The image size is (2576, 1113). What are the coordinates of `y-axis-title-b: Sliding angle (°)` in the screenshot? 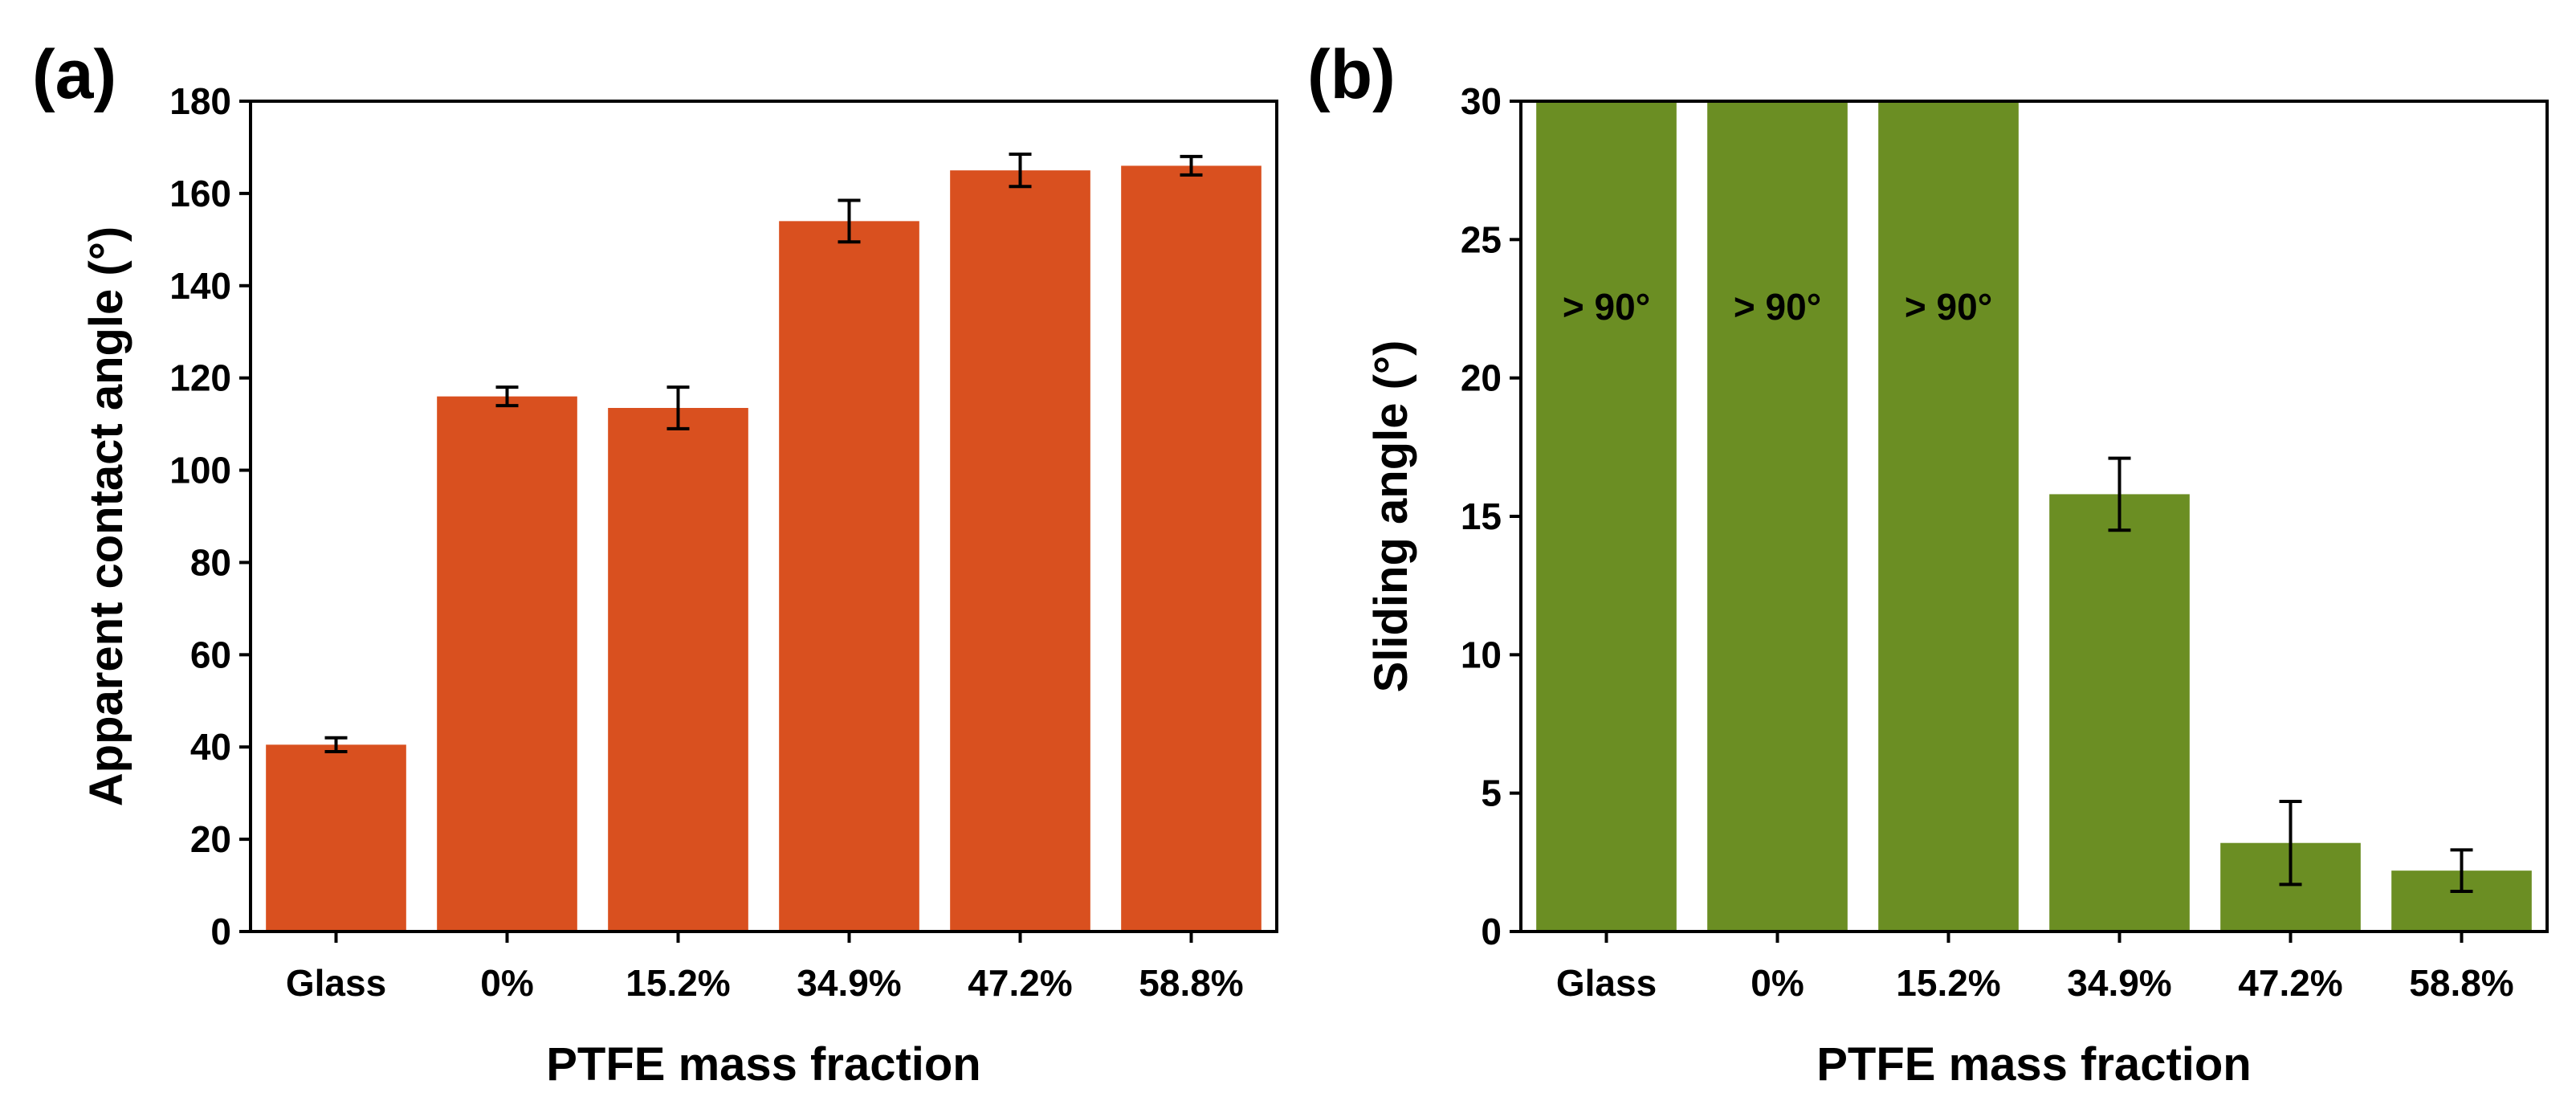 It's located at (1391, 516).